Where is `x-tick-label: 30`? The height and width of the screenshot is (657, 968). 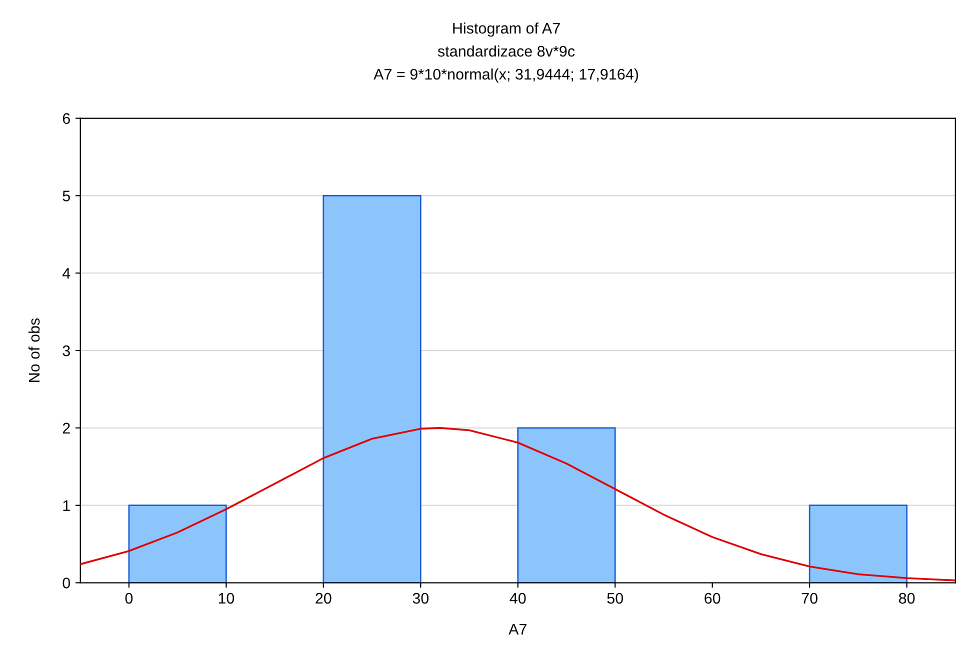
x-tick-label: 30 is located at coordinates (420, 598).